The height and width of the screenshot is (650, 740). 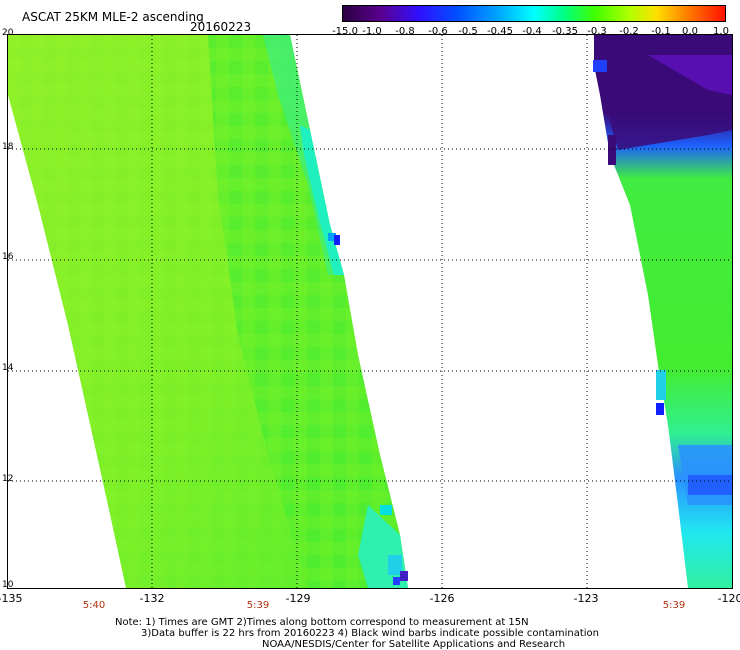 What do you see at coordinates (11, 598) in the screenshot?
I see `lon-label: -135` at bounding box center [11, 598].